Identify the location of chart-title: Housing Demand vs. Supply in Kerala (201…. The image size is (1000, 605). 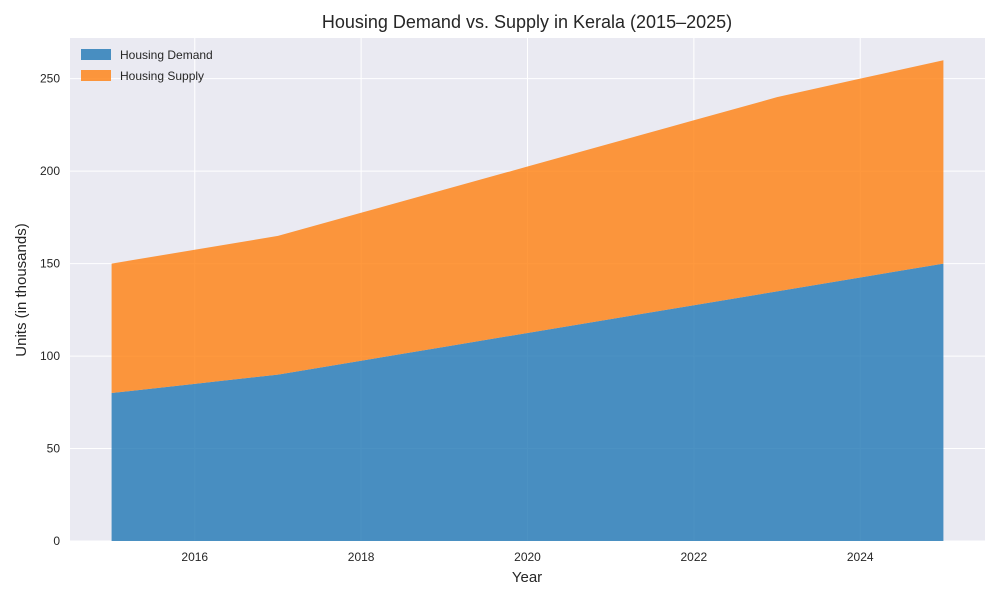
(527, 22).